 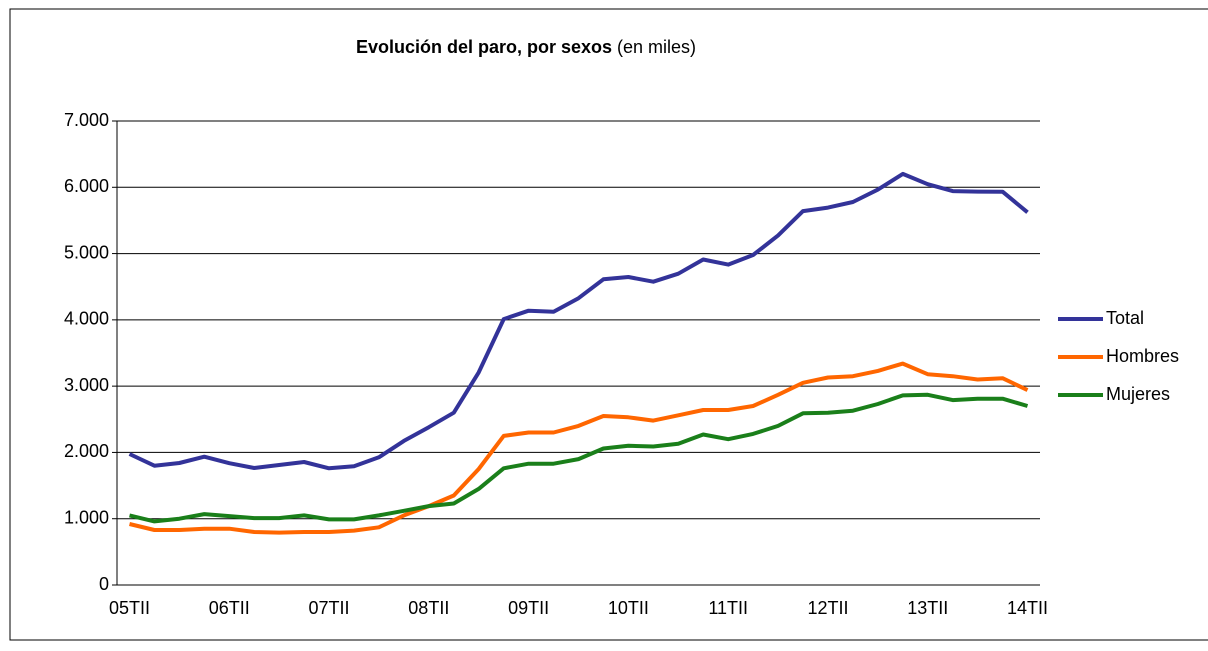 What do you see at coordinates (628, 608) in the screenshot?
I see `x-tick-label: 10TII` at bounding box center [628, 608].